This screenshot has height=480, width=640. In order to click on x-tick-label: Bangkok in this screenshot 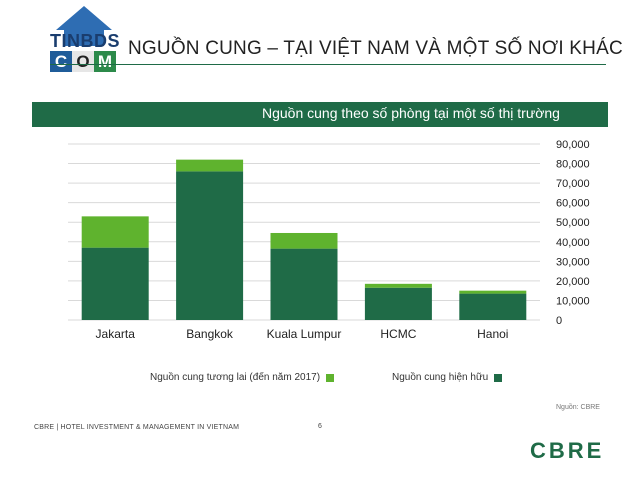, I will do `click(210, 334)`.